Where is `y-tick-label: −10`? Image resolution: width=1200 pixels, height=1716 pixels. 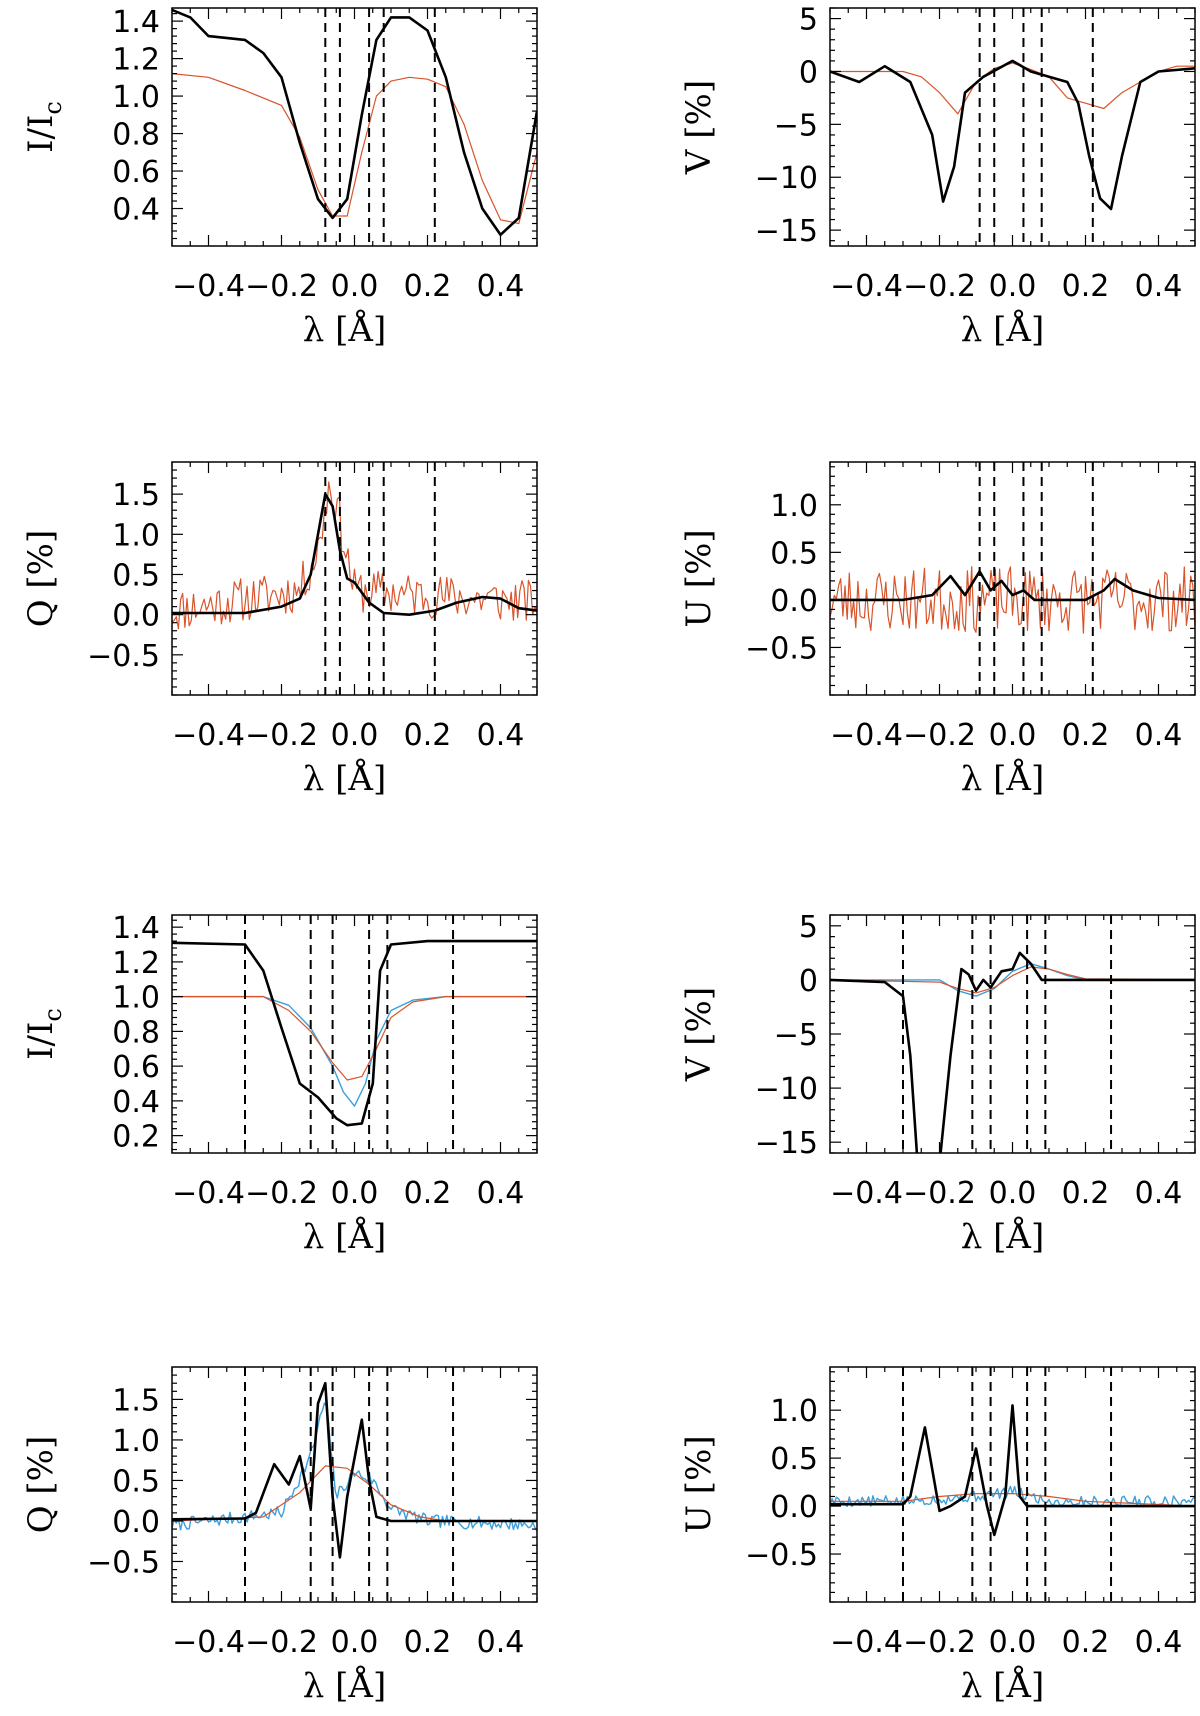
y-tick-label: −10 is located at coordinates (786, 1089).